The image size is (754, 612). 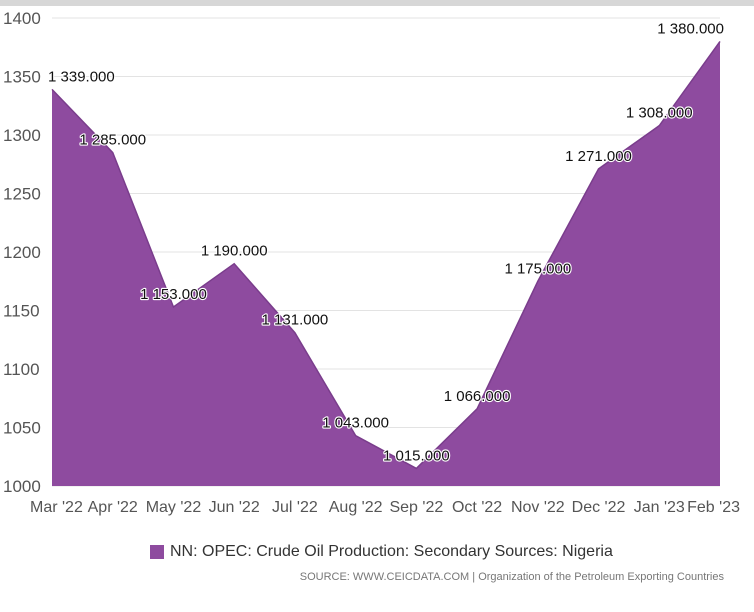 I want to click on legend-swatch, so click(x=157, y=552).